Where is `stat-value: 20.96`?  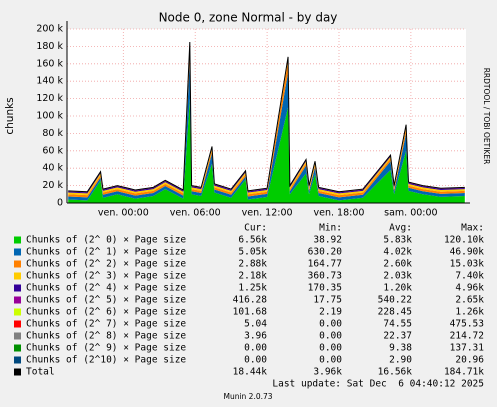
stat-value: 20.96 is located at coordinates (469, 360).